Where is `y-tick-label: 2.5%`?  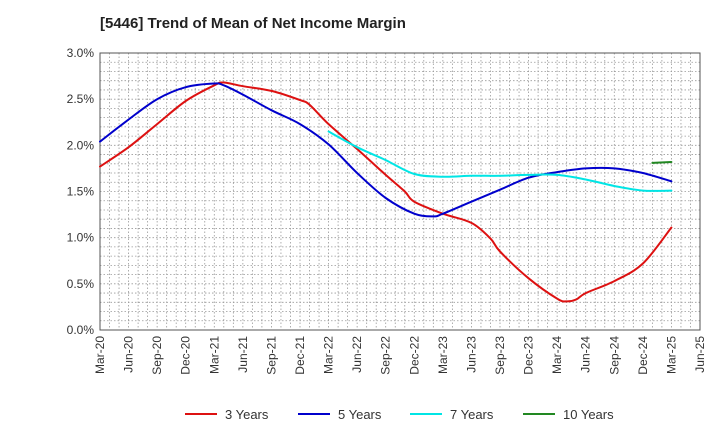
y-tick-label: 2.5% is located at coordinates (81, 99).